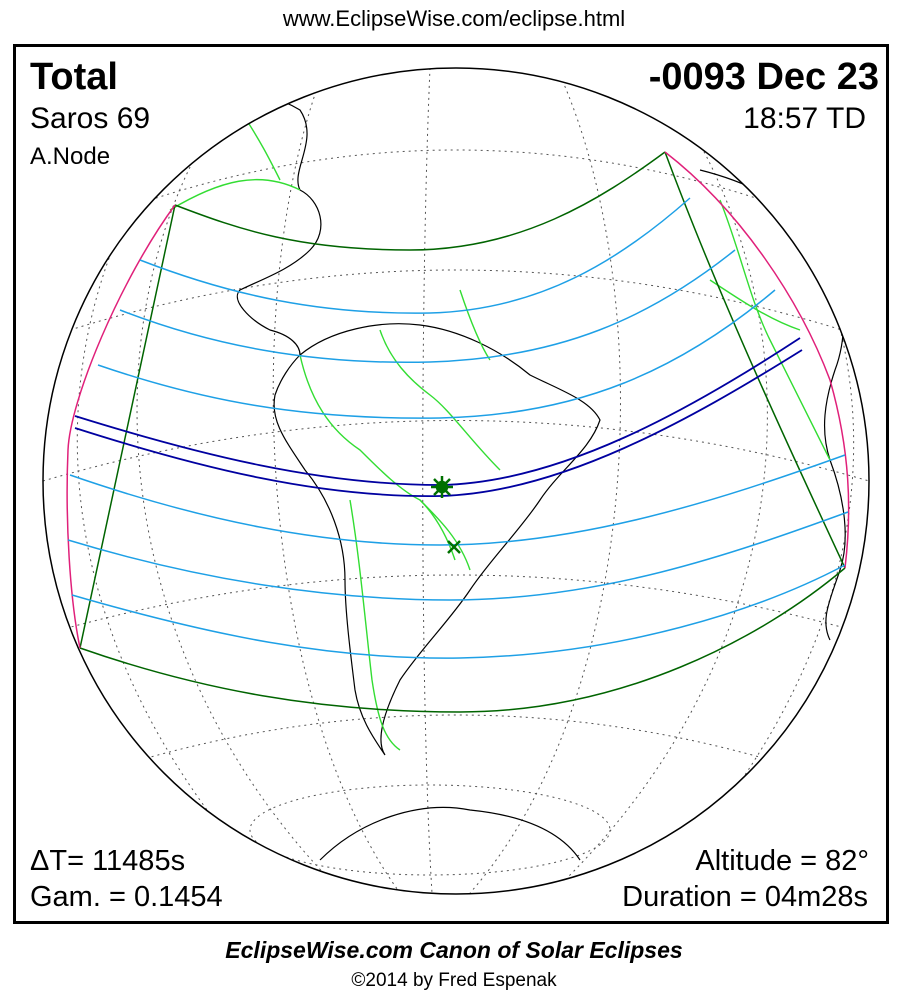  I want to click on africa-coast, so click(772, 405).